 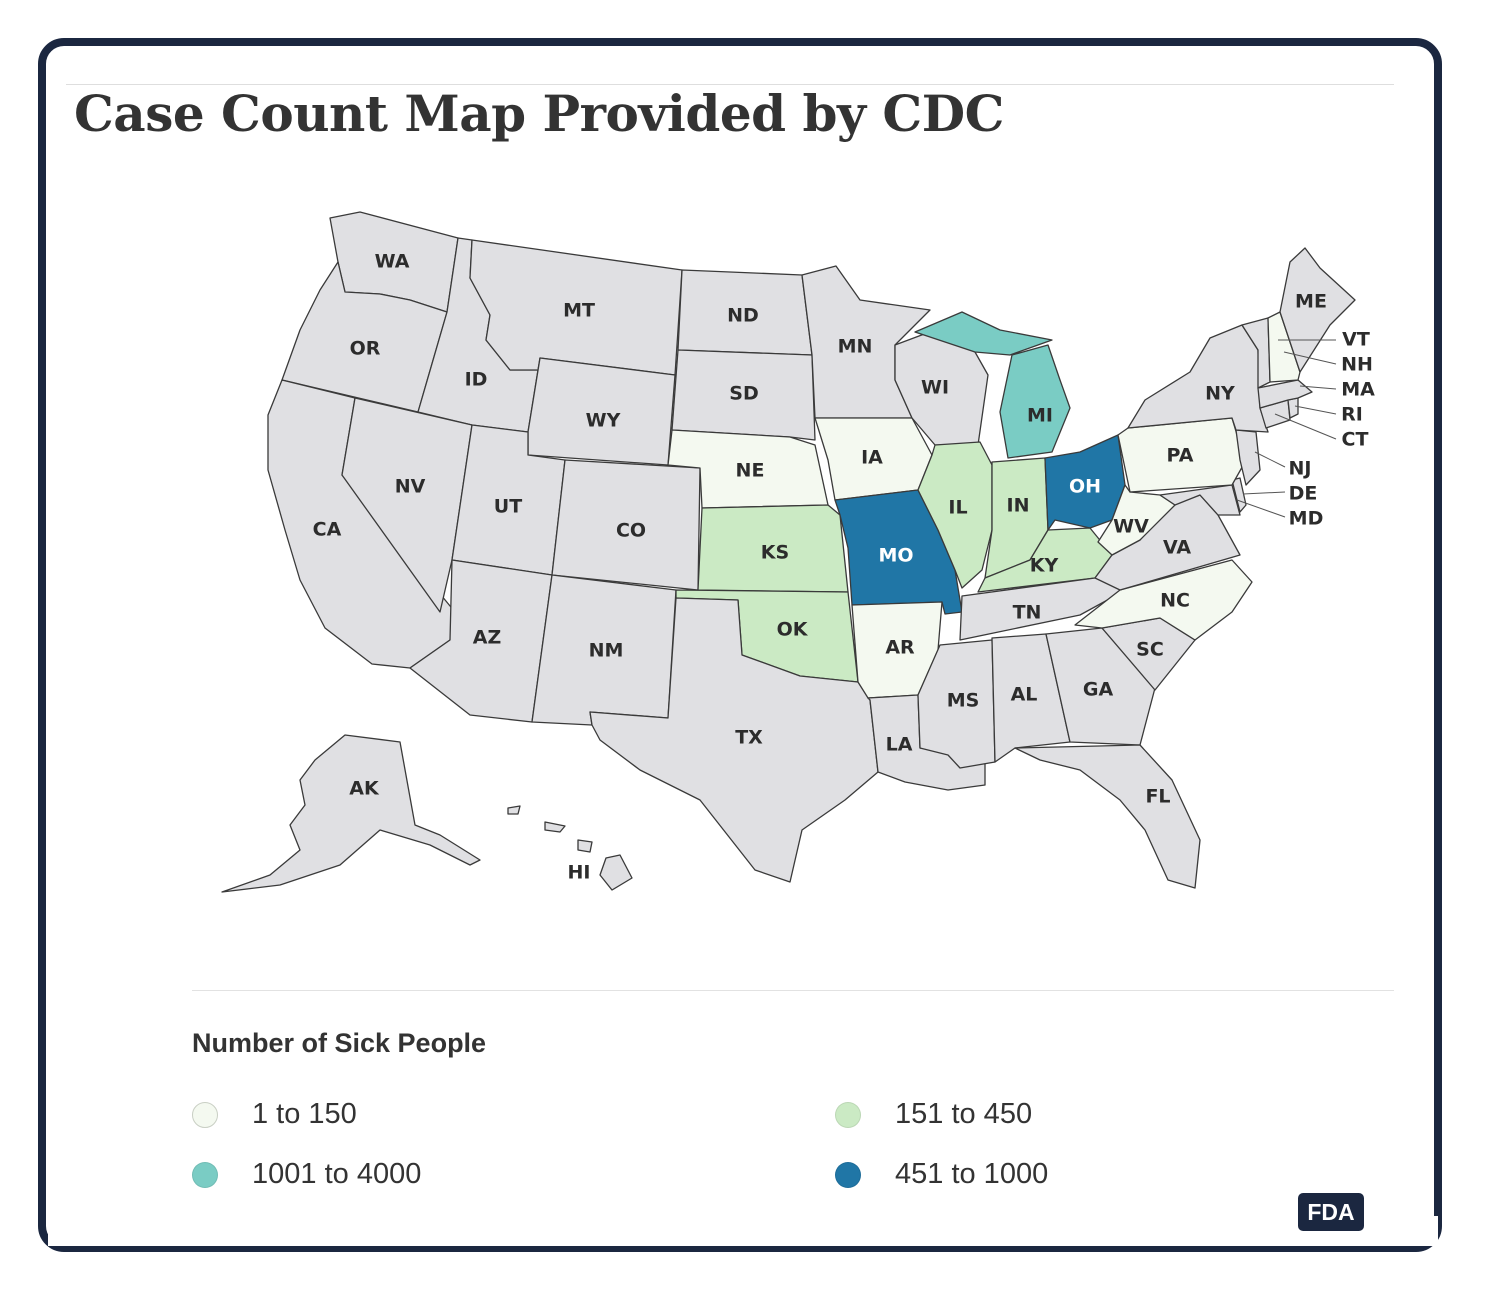 I want to click on state-tx, so click(x=734, y=740).